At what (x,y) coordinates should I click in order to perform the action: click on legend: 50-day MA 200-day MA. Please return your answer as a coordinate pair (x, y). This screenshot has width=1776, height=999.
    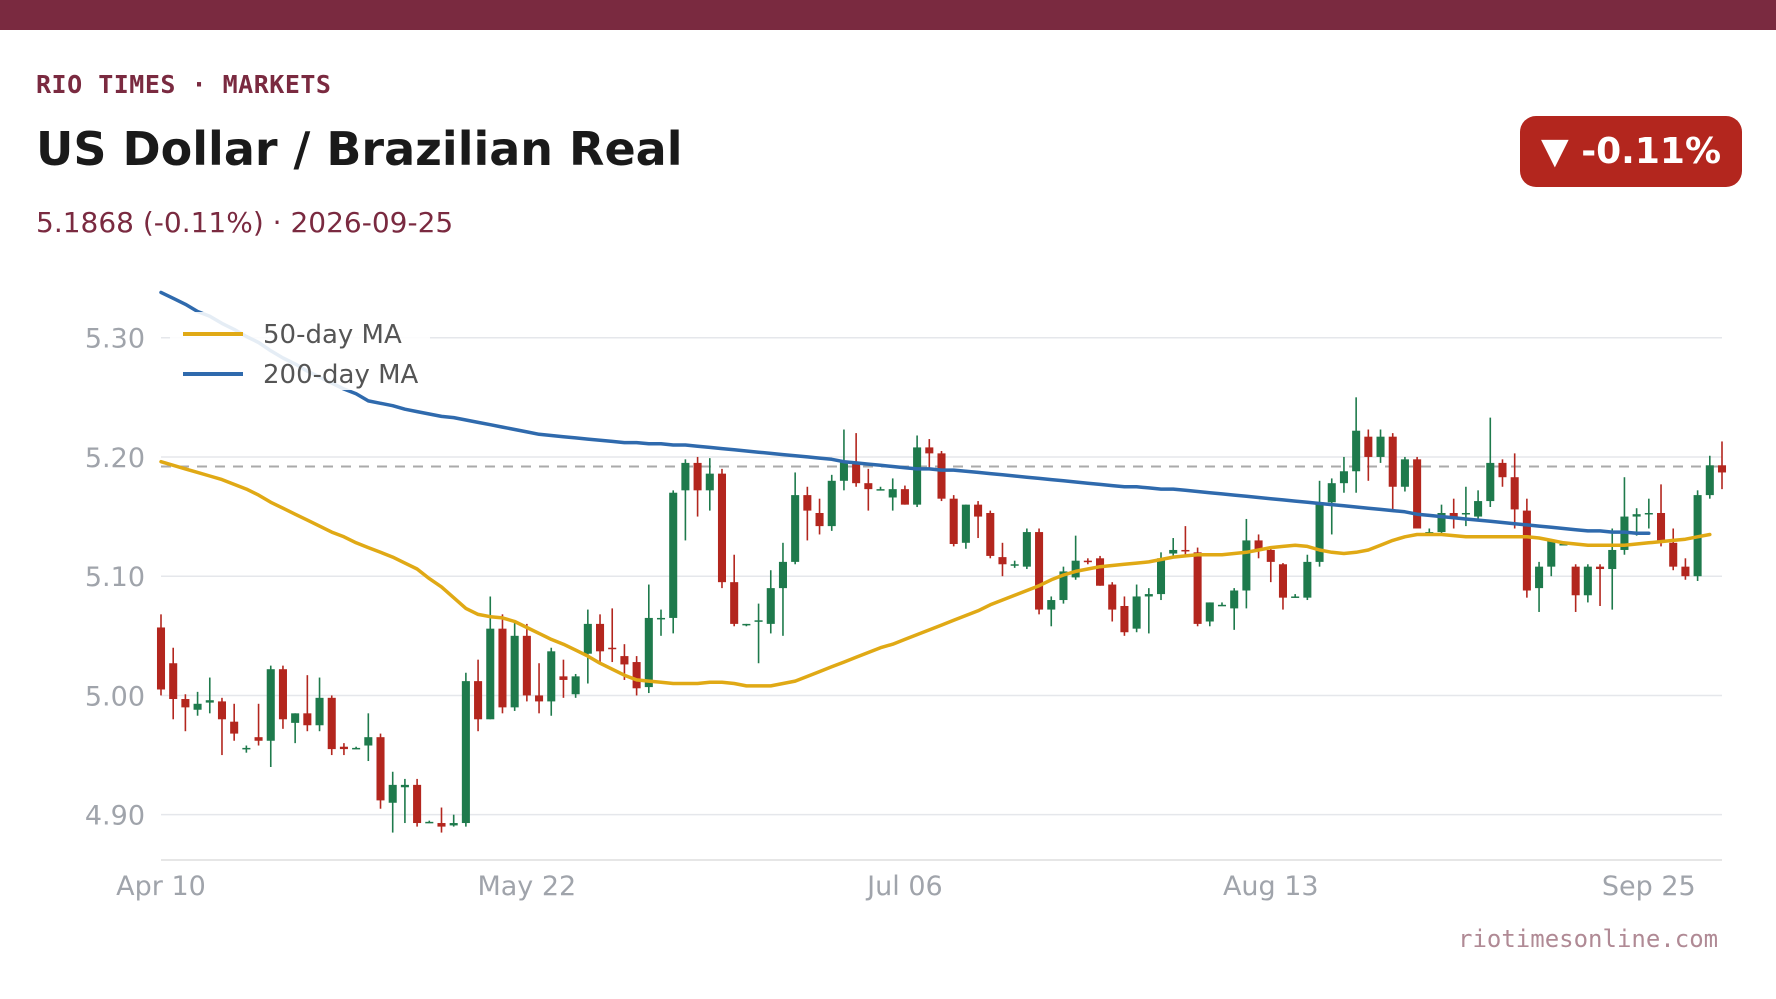
    Looking at the image, I should click on (300, 351).